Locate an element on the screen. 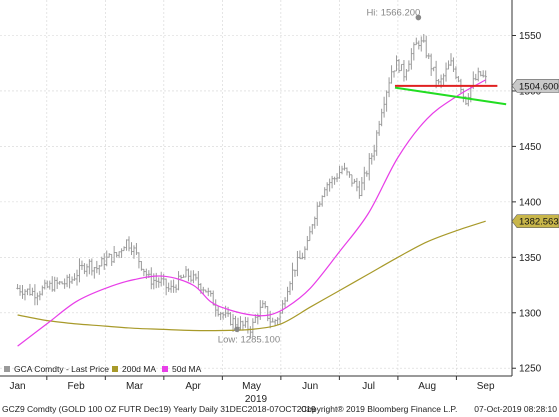 The width and height of the screenshot is (559, 417). x-tick-label: Jul is located at coordinates (368, 386).